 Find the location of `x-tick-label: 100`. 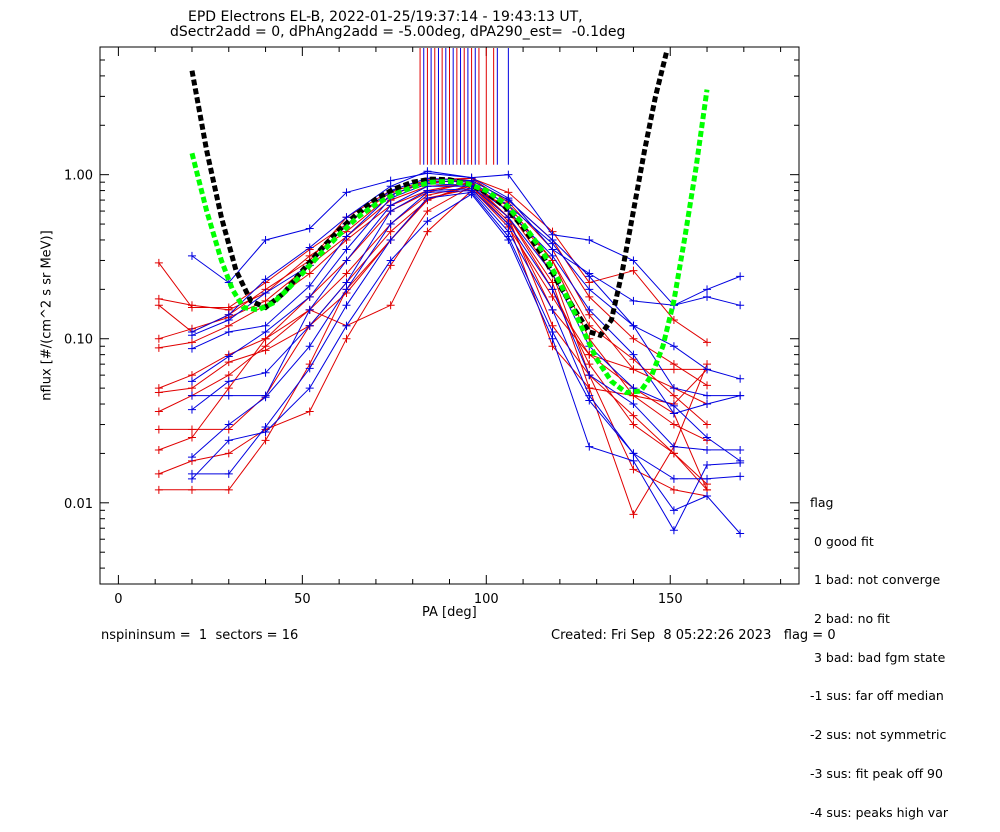

x-tick-label: 100 is located at coordinates (486, 599).